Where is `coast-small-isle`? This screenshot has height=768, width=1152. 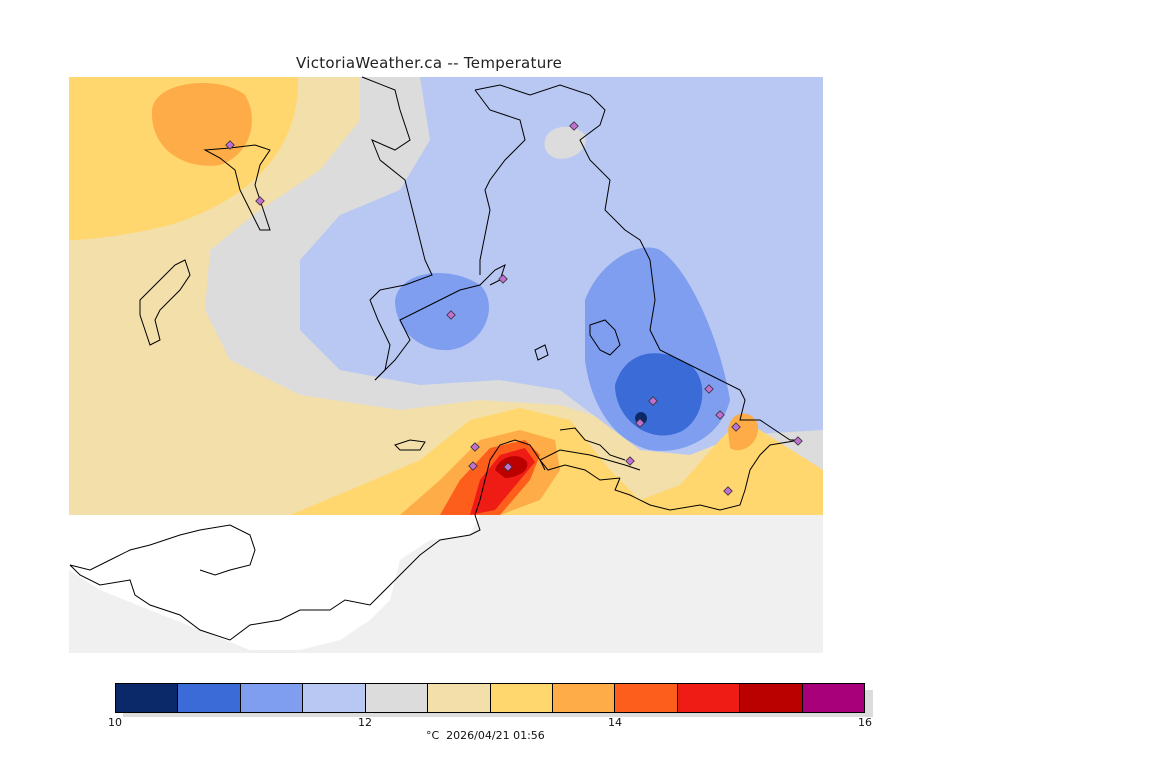 coast-small-isle is located at coordinates (541, 352).